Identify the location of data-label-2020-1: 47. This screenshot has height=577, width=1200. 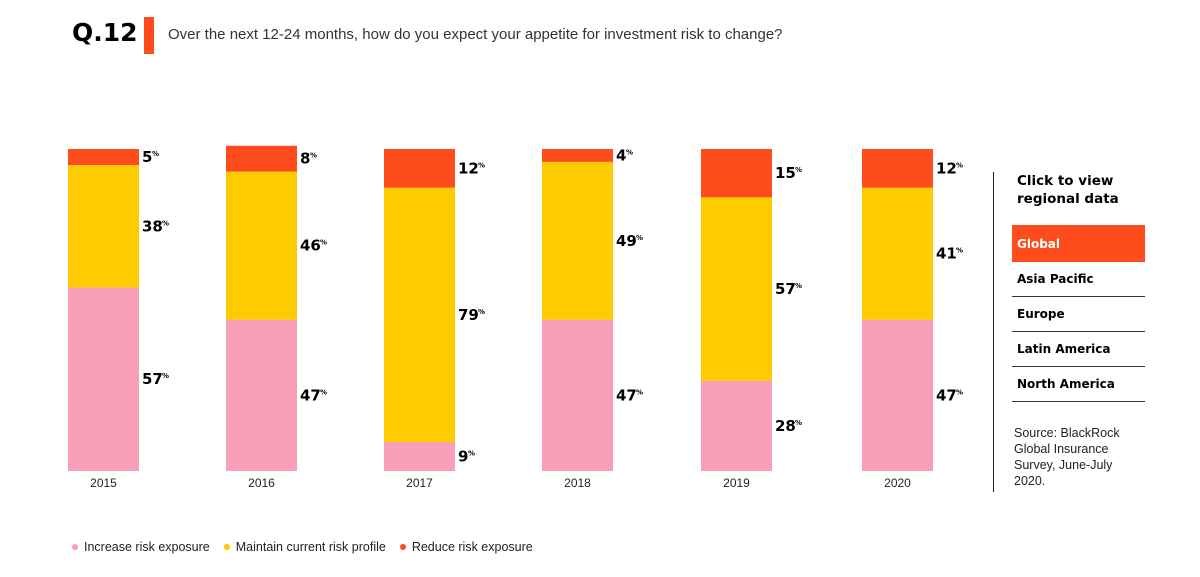
(946, 395).